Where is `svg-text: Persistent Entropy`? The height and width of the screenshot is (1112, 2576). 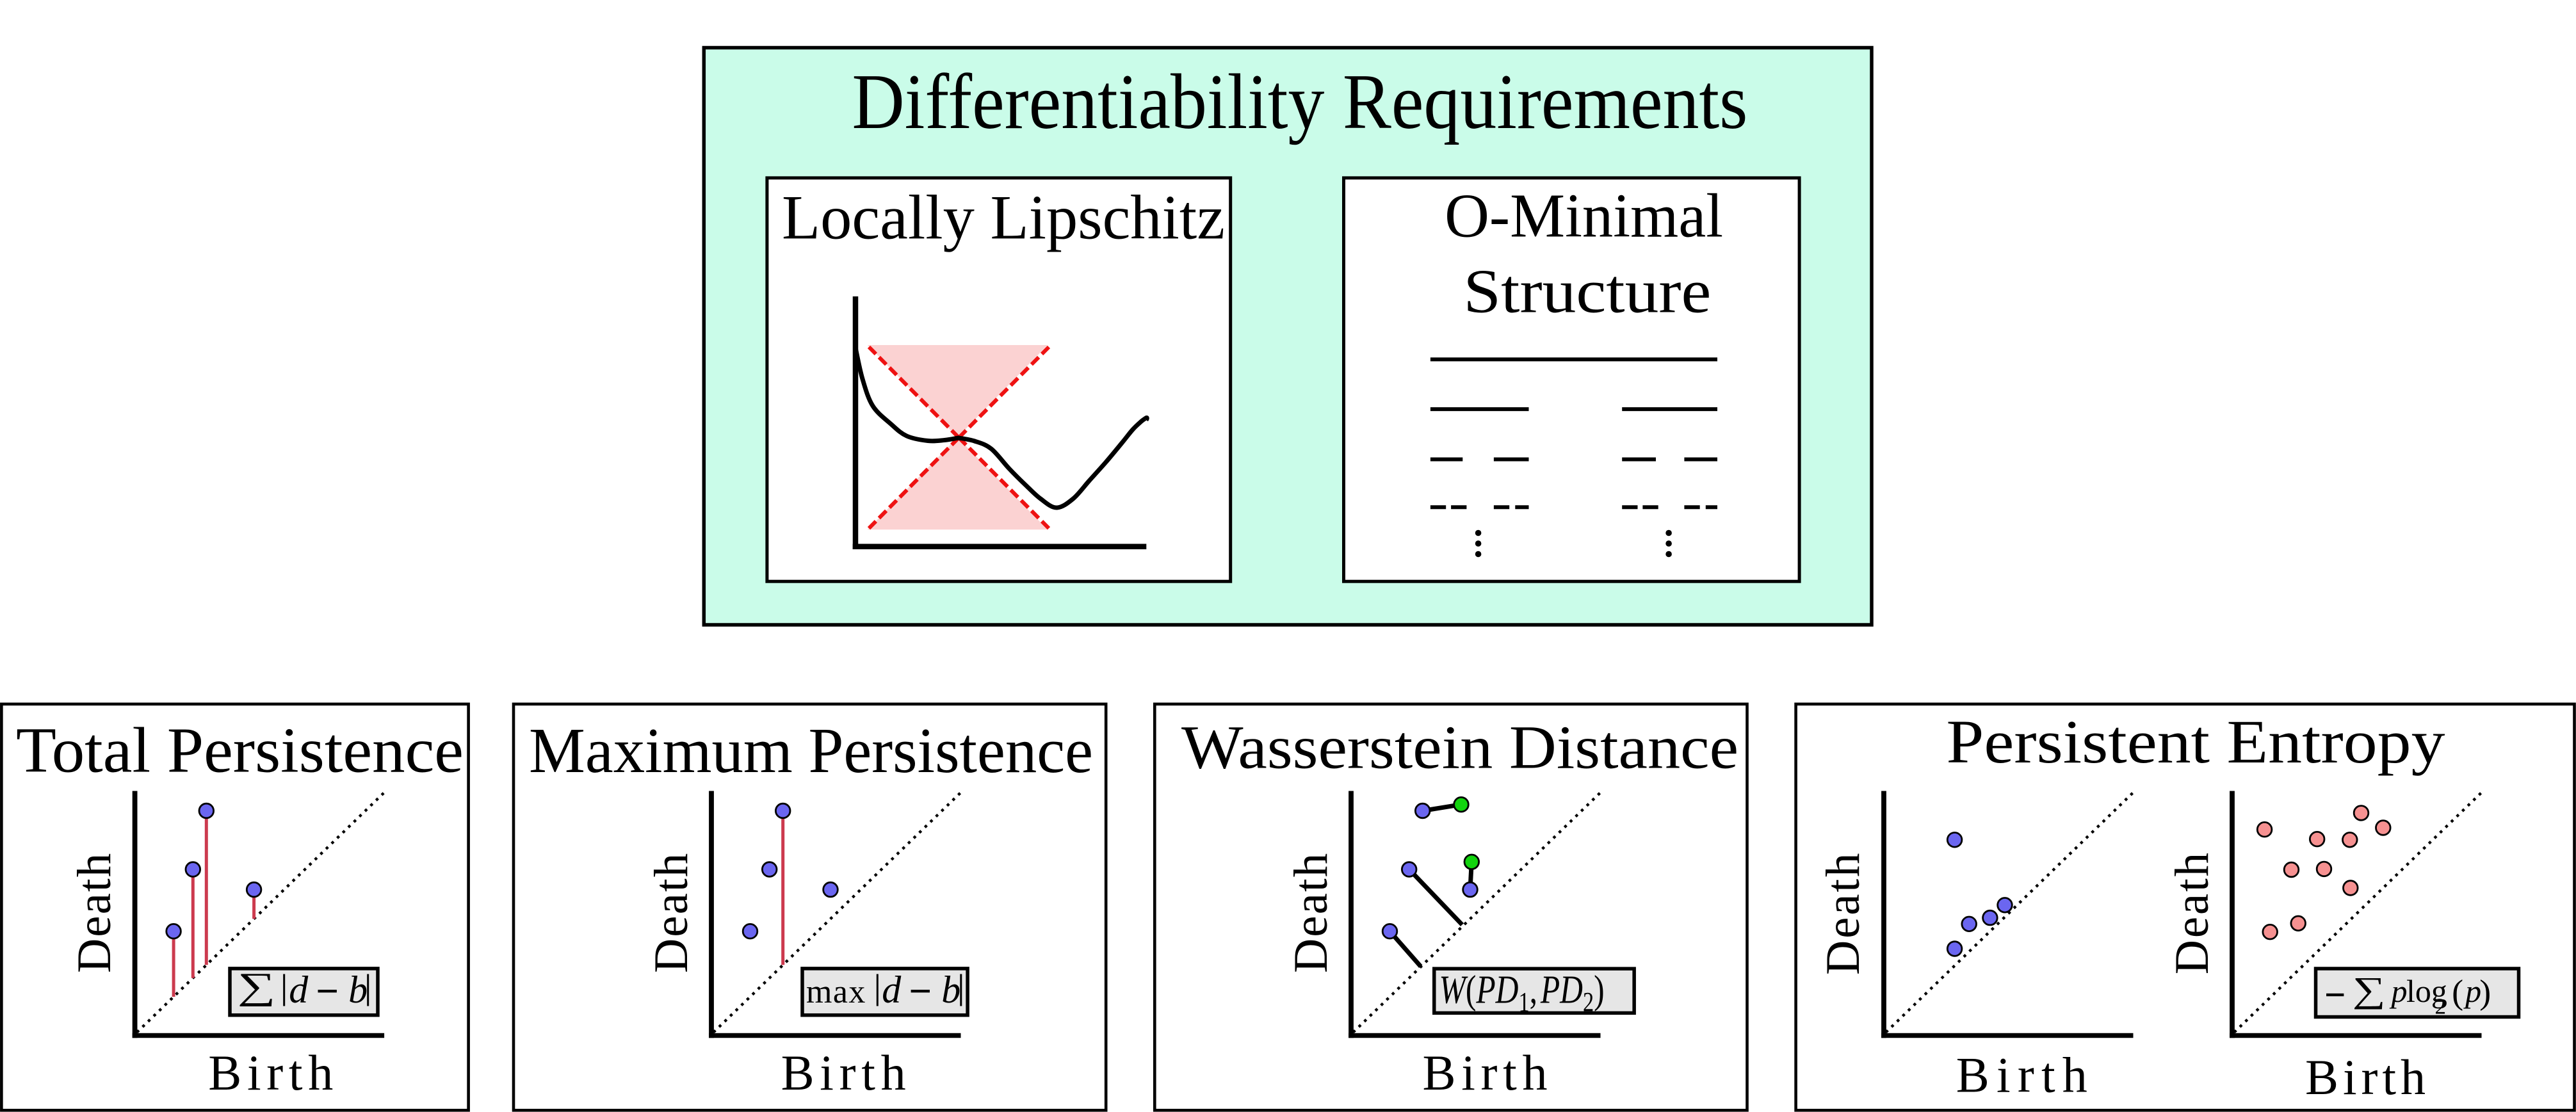 svg-text: Persistent Entropy is located at coordinates (2196, 741).